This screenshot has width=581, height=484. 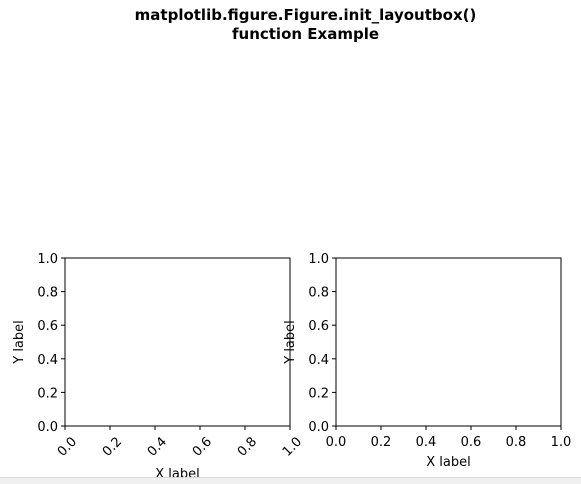 I want to click on axes-1-ytick-label-4: 0.8, so click(x=47, y=293).